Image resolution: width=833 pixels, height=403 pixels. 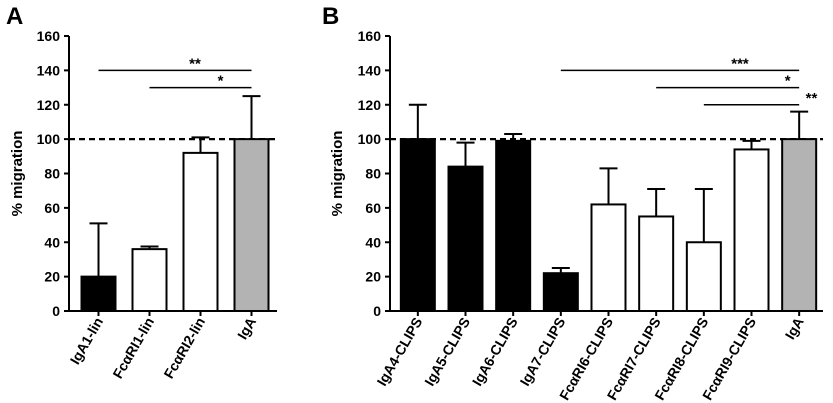 What do you see at coordinates (740, 63) in the screenshot?
I see `significance-label: ***` at bounding box center [740, 63].